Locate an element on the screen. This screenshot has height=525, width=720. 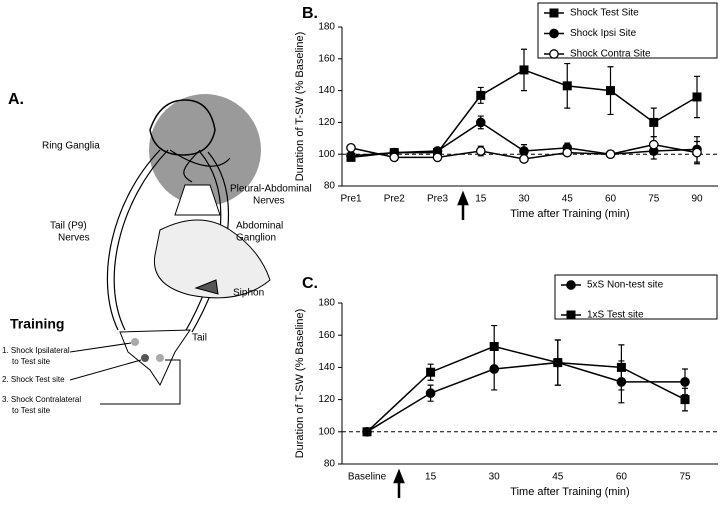
legend-label: Shock Contra Site is located at coordinates (610, 54).